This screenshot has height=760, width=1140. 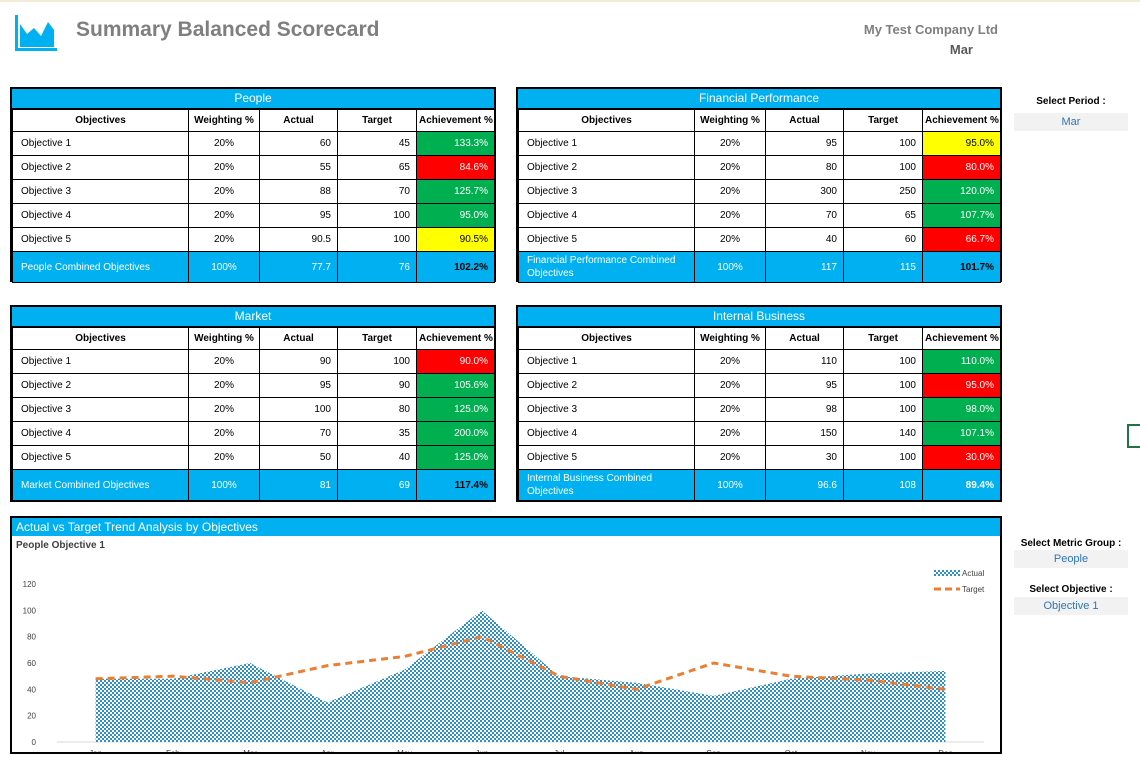 I want to click on combined-actual-cell: 96.6, so click(x=804, y=485).